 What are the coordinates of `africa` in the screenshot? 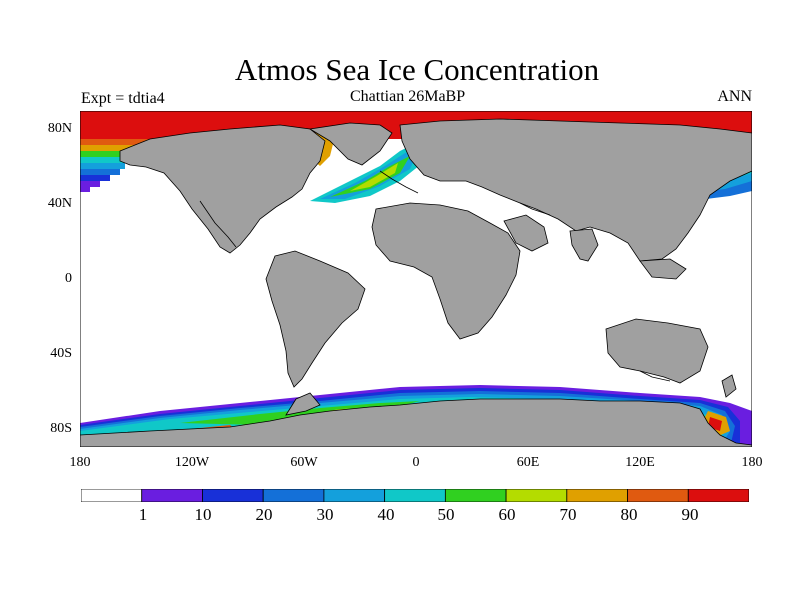 It's located at (446, 271).